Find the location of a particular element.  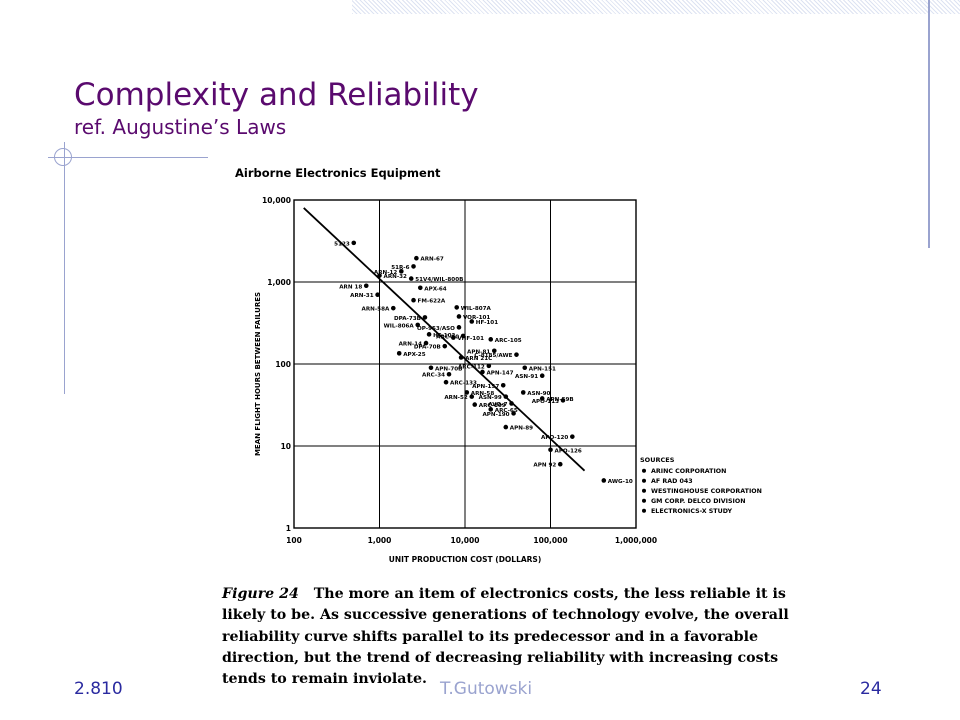

y-tick-label: 1 is located at coordinates (288, 528).